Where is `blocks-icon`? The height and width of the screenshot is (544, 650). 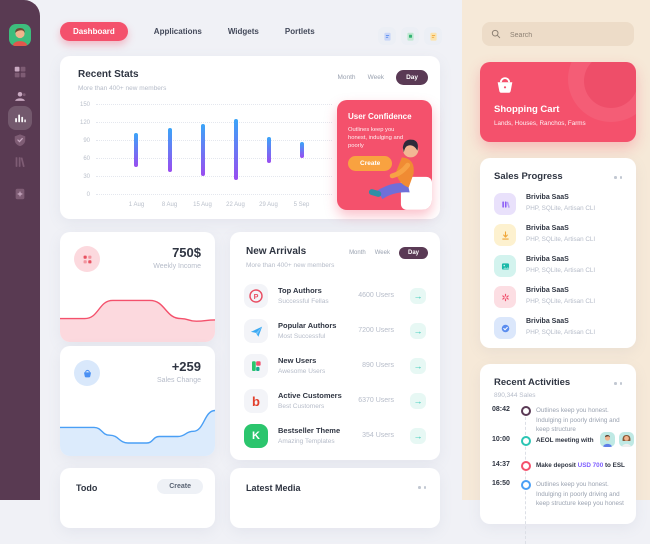
blocks-icon is located at coordinates (256, 366).